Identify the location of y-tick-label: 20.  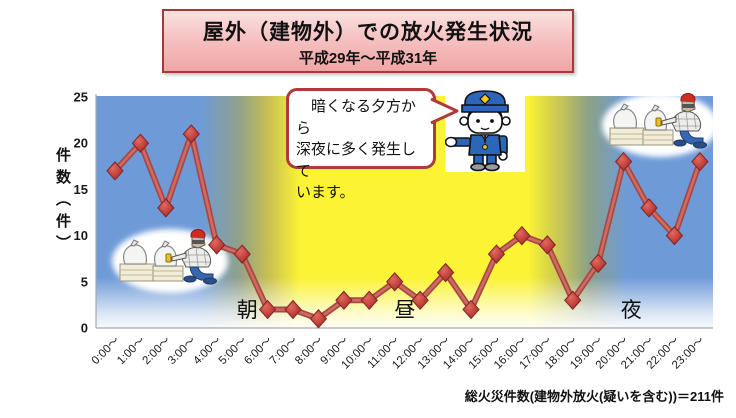
(81, 143).